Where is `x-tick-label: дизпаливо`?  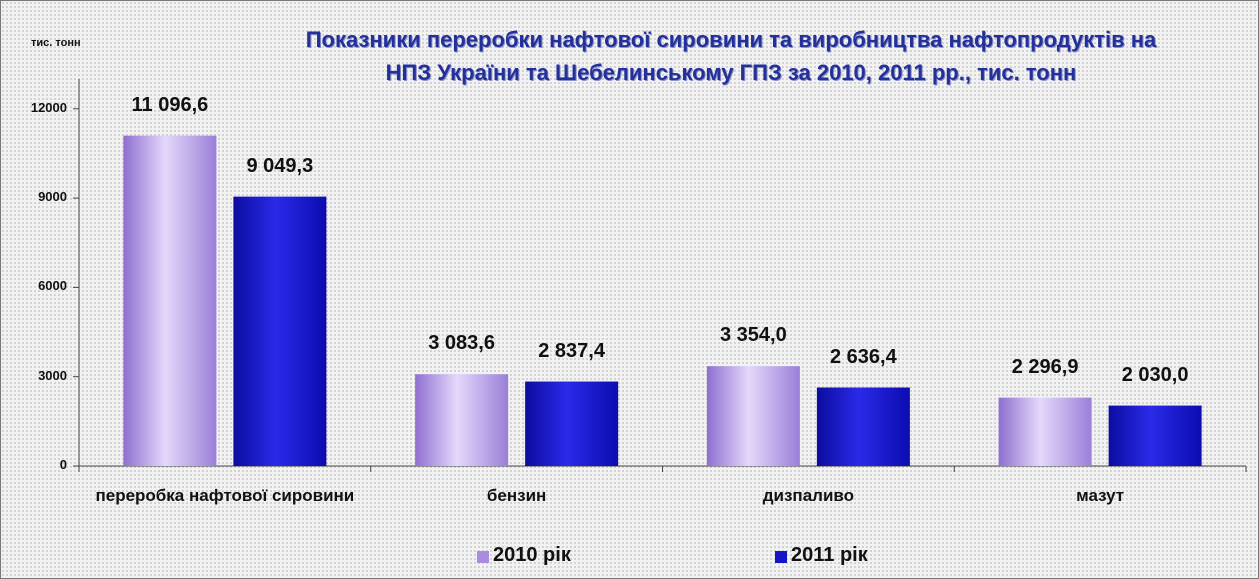 x-tick-label: дизпаливо is located at coordinates (808, 495).